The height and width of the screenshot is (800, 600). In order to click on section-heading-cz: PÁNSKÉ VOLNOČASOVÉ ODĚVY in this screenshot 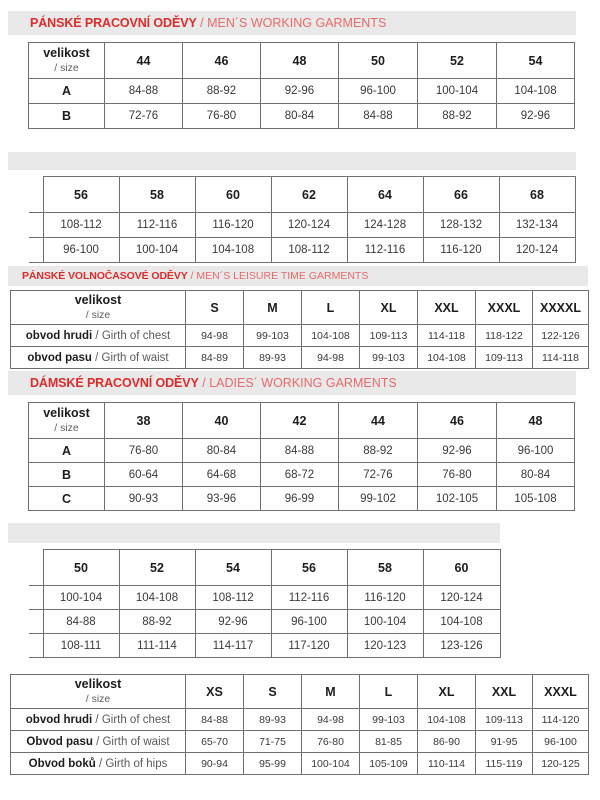, I will do `click(105, 276)`.